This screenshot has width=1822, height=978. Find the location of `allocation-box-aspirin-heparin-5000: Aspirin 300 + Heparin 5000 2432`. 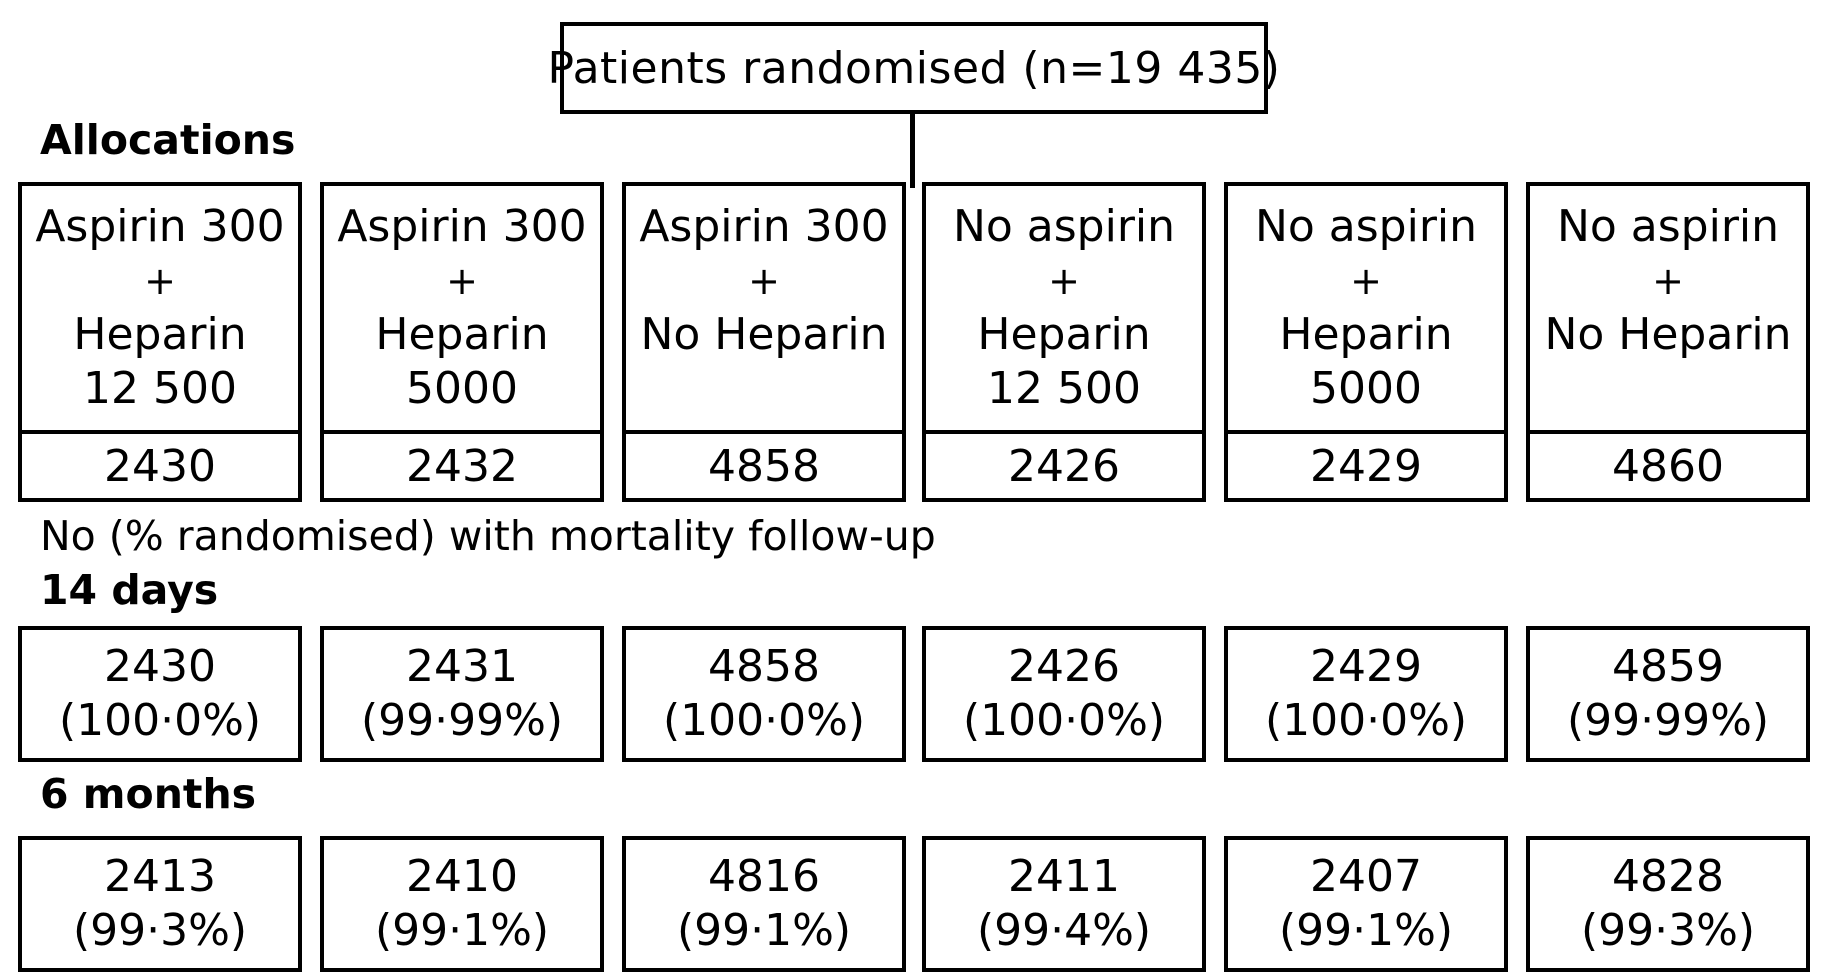

allocation-box-aspirin-heparin-5000: Aspirin 300 + Heparin 5000 2432 is located at coordinates (462, 342).